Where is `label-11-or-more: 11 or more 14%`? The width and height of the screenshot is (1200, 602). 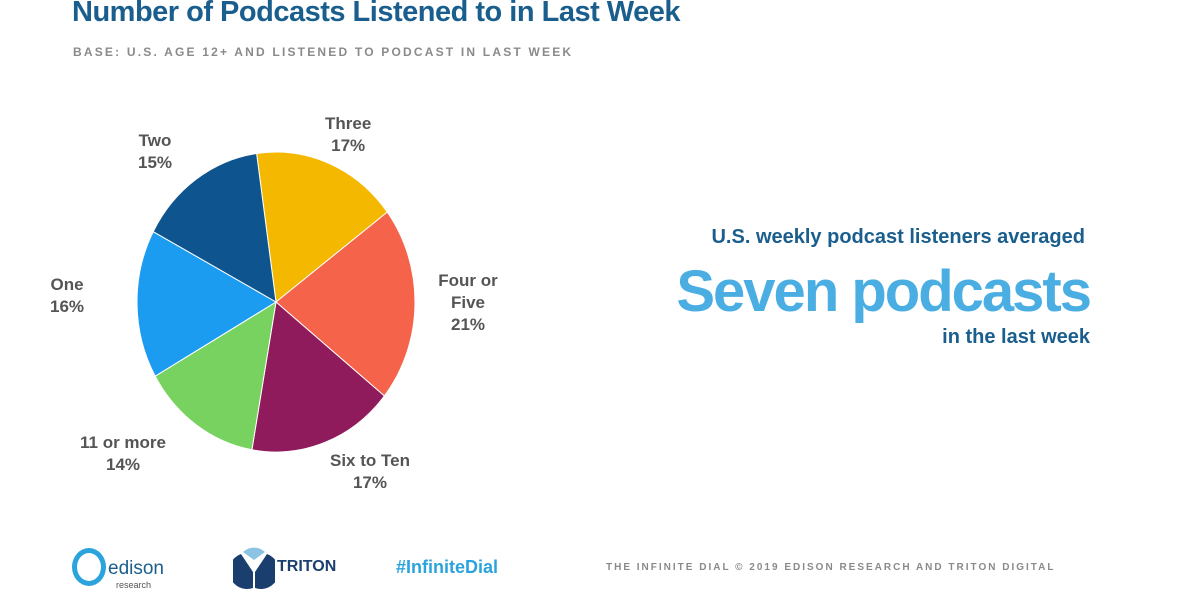 label-11-or-more: 11 or more 14% is located at coordinates (123, 453).